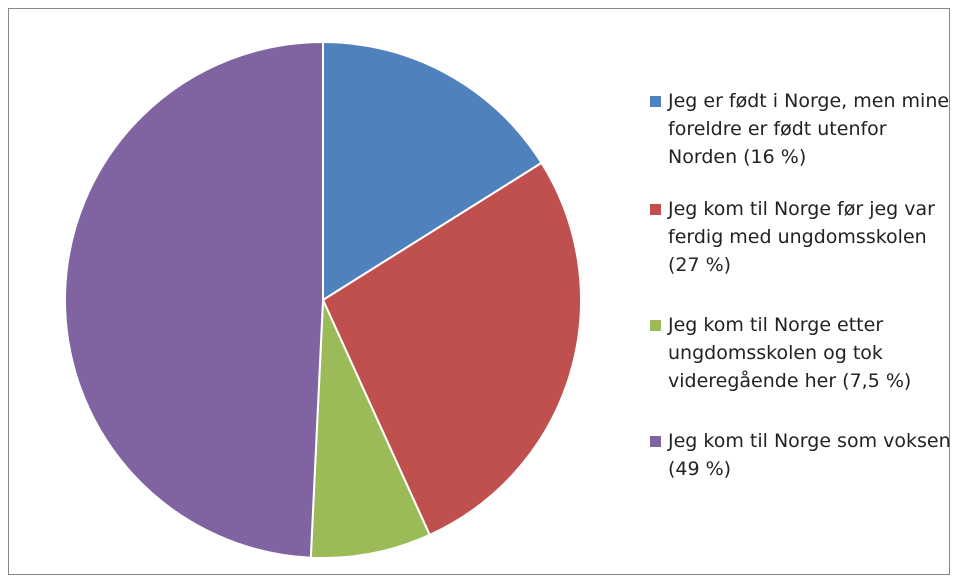  Describe the element at coordinates (809, 455) in the screenshot. I see `legend-label: Jeg kom til Norge som voksen (49 %)` at that location.